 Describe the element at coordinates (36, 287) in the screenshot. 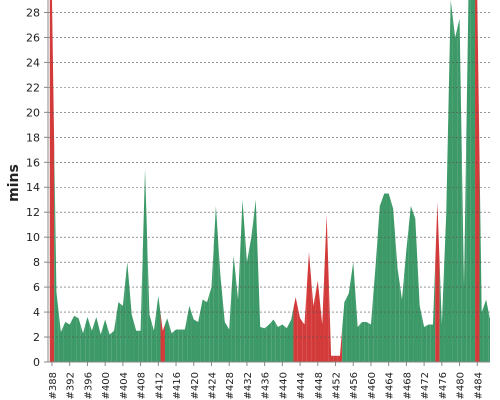

I see `y-tick-label: 6` at that location.